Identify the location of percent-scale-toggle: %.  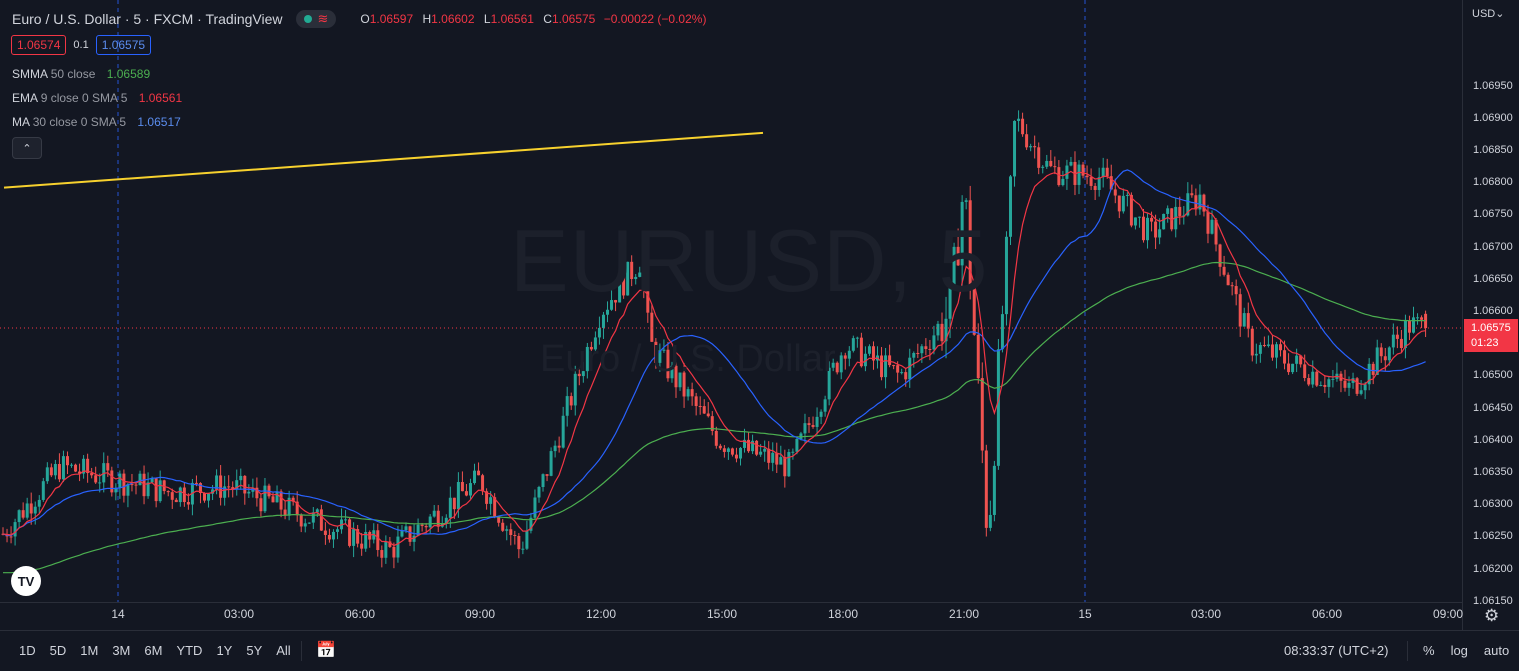
(1429, 650).